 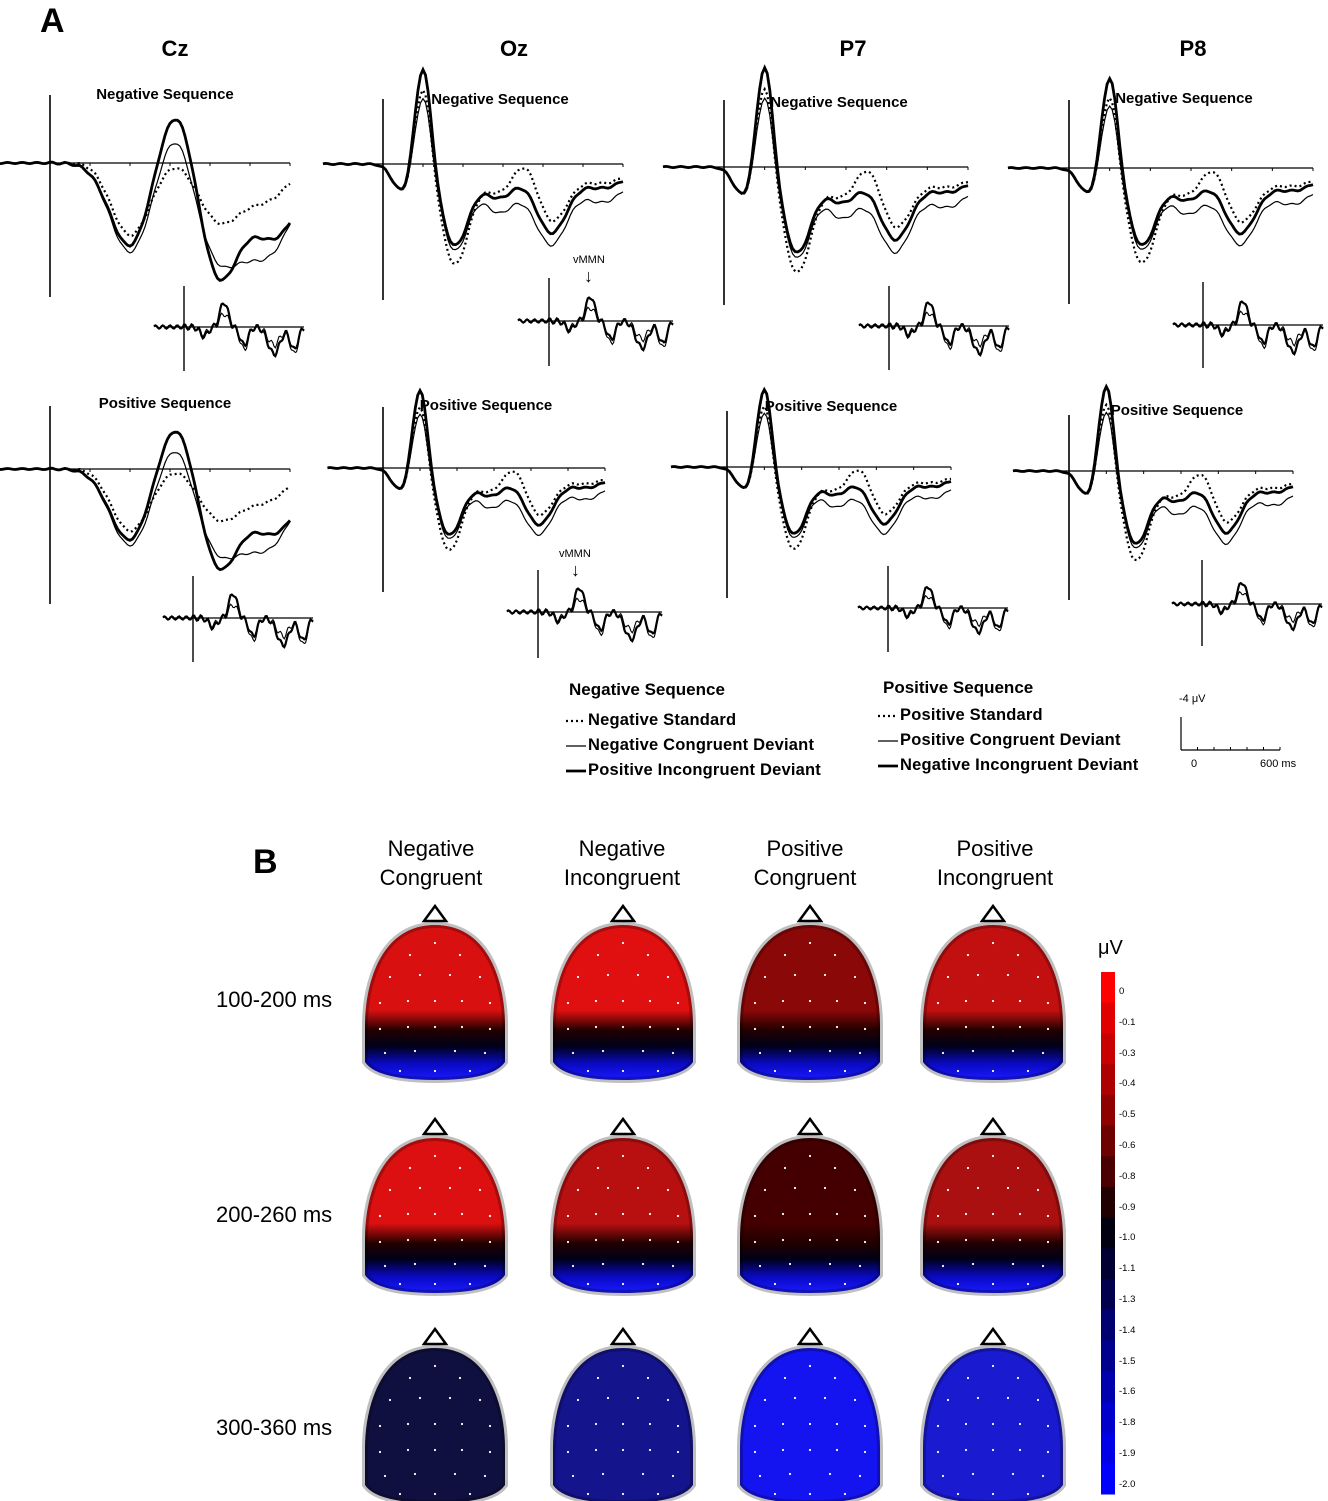 I want to click on oz-positive-incongruent-deviant-wave, so click(x=466, y=461).